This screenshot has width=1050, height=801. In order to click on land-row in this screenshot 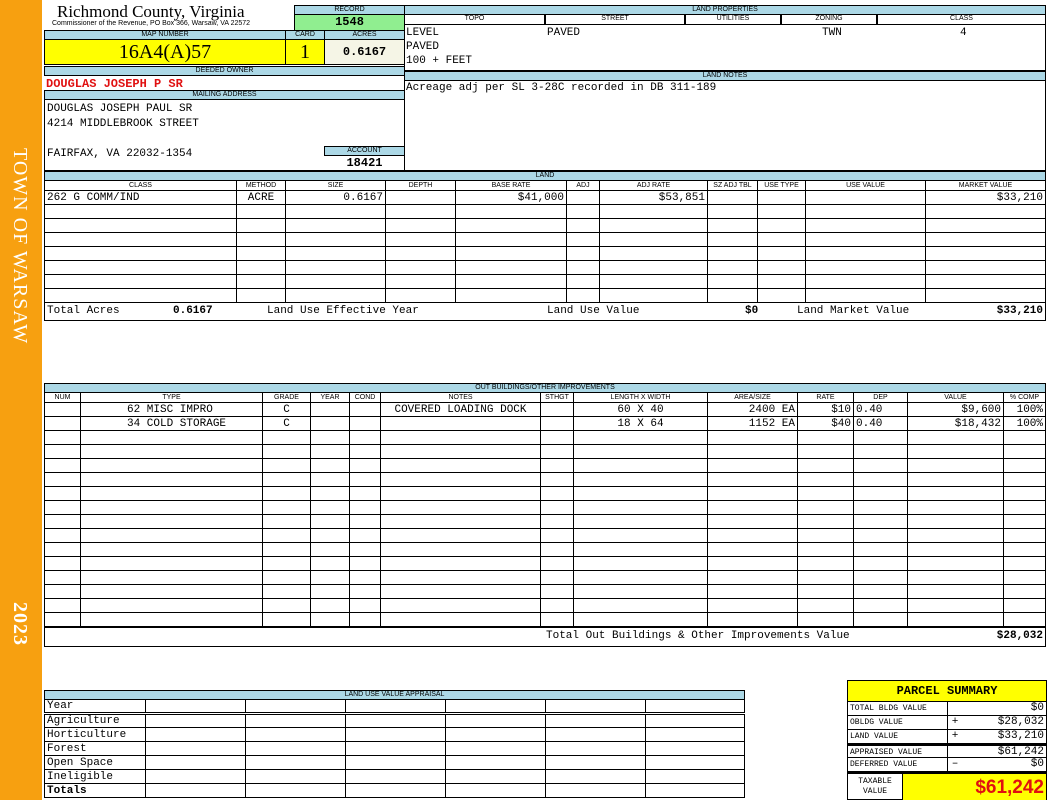, I will do `click(545, 253)`.